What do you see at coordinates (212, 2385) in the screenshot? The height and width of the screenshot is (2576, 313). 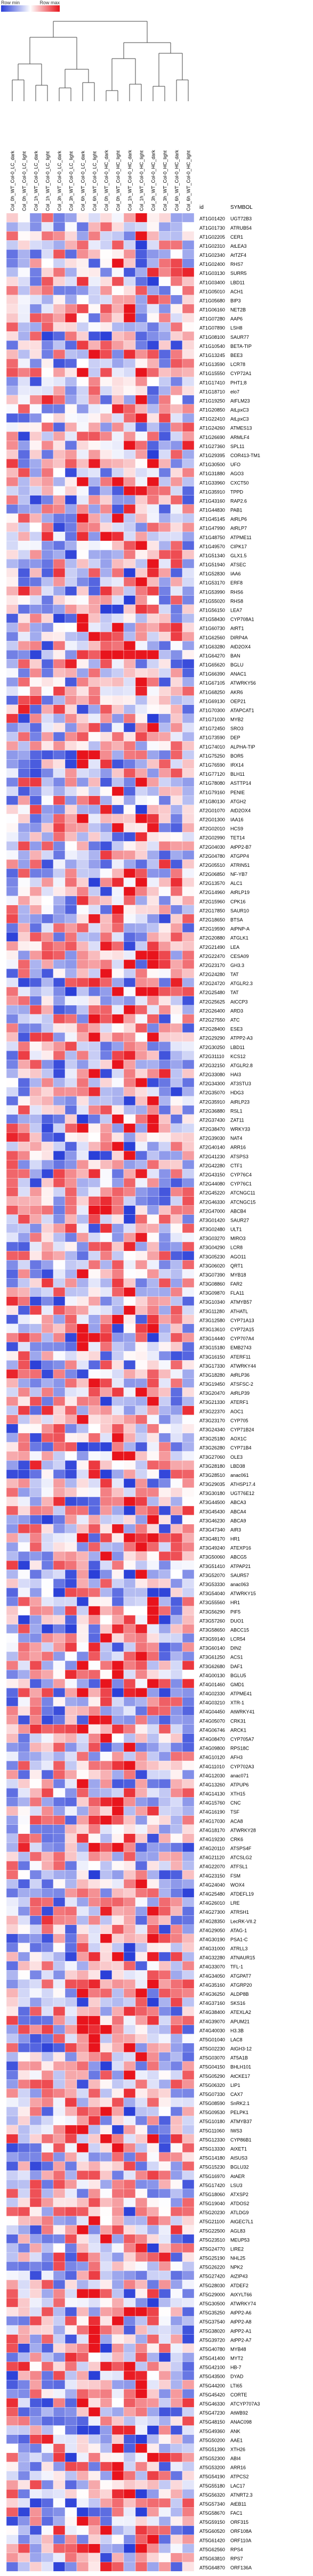 I see `row-id-label: AT5G44200` at bounding box center [212, 2385].